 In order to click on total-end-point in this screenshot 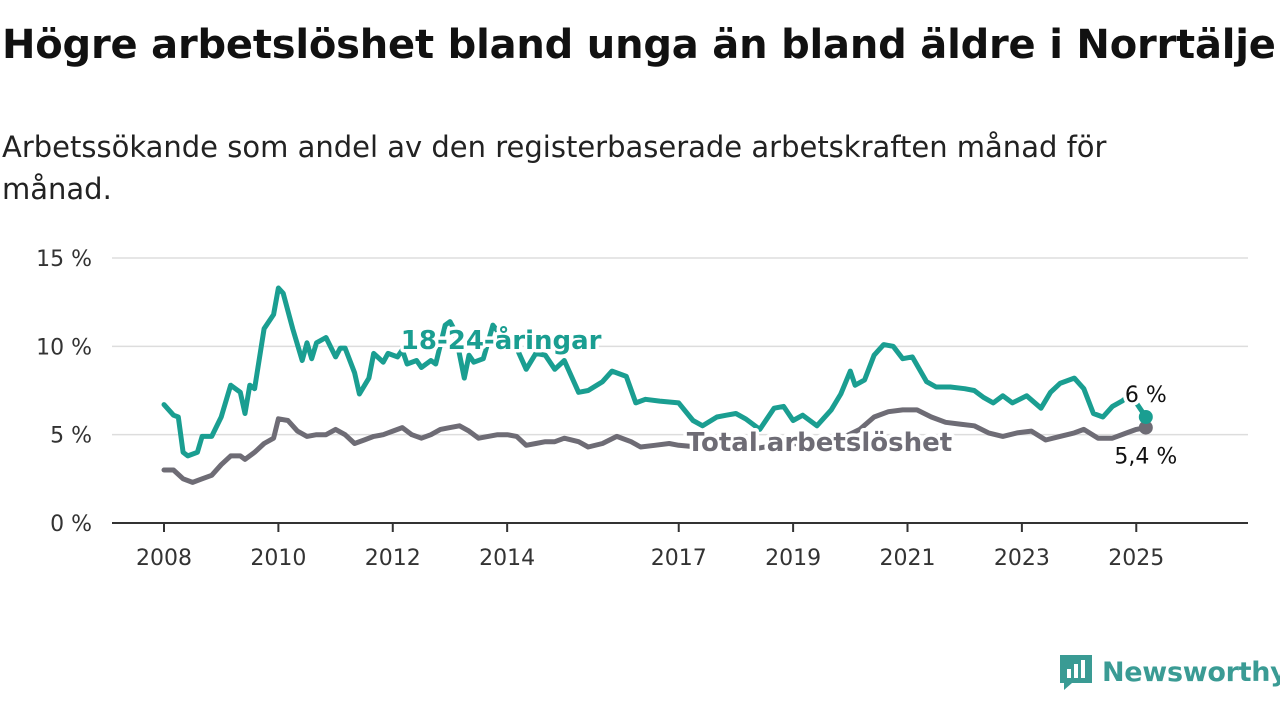, I will do `click(1145, 427)`.